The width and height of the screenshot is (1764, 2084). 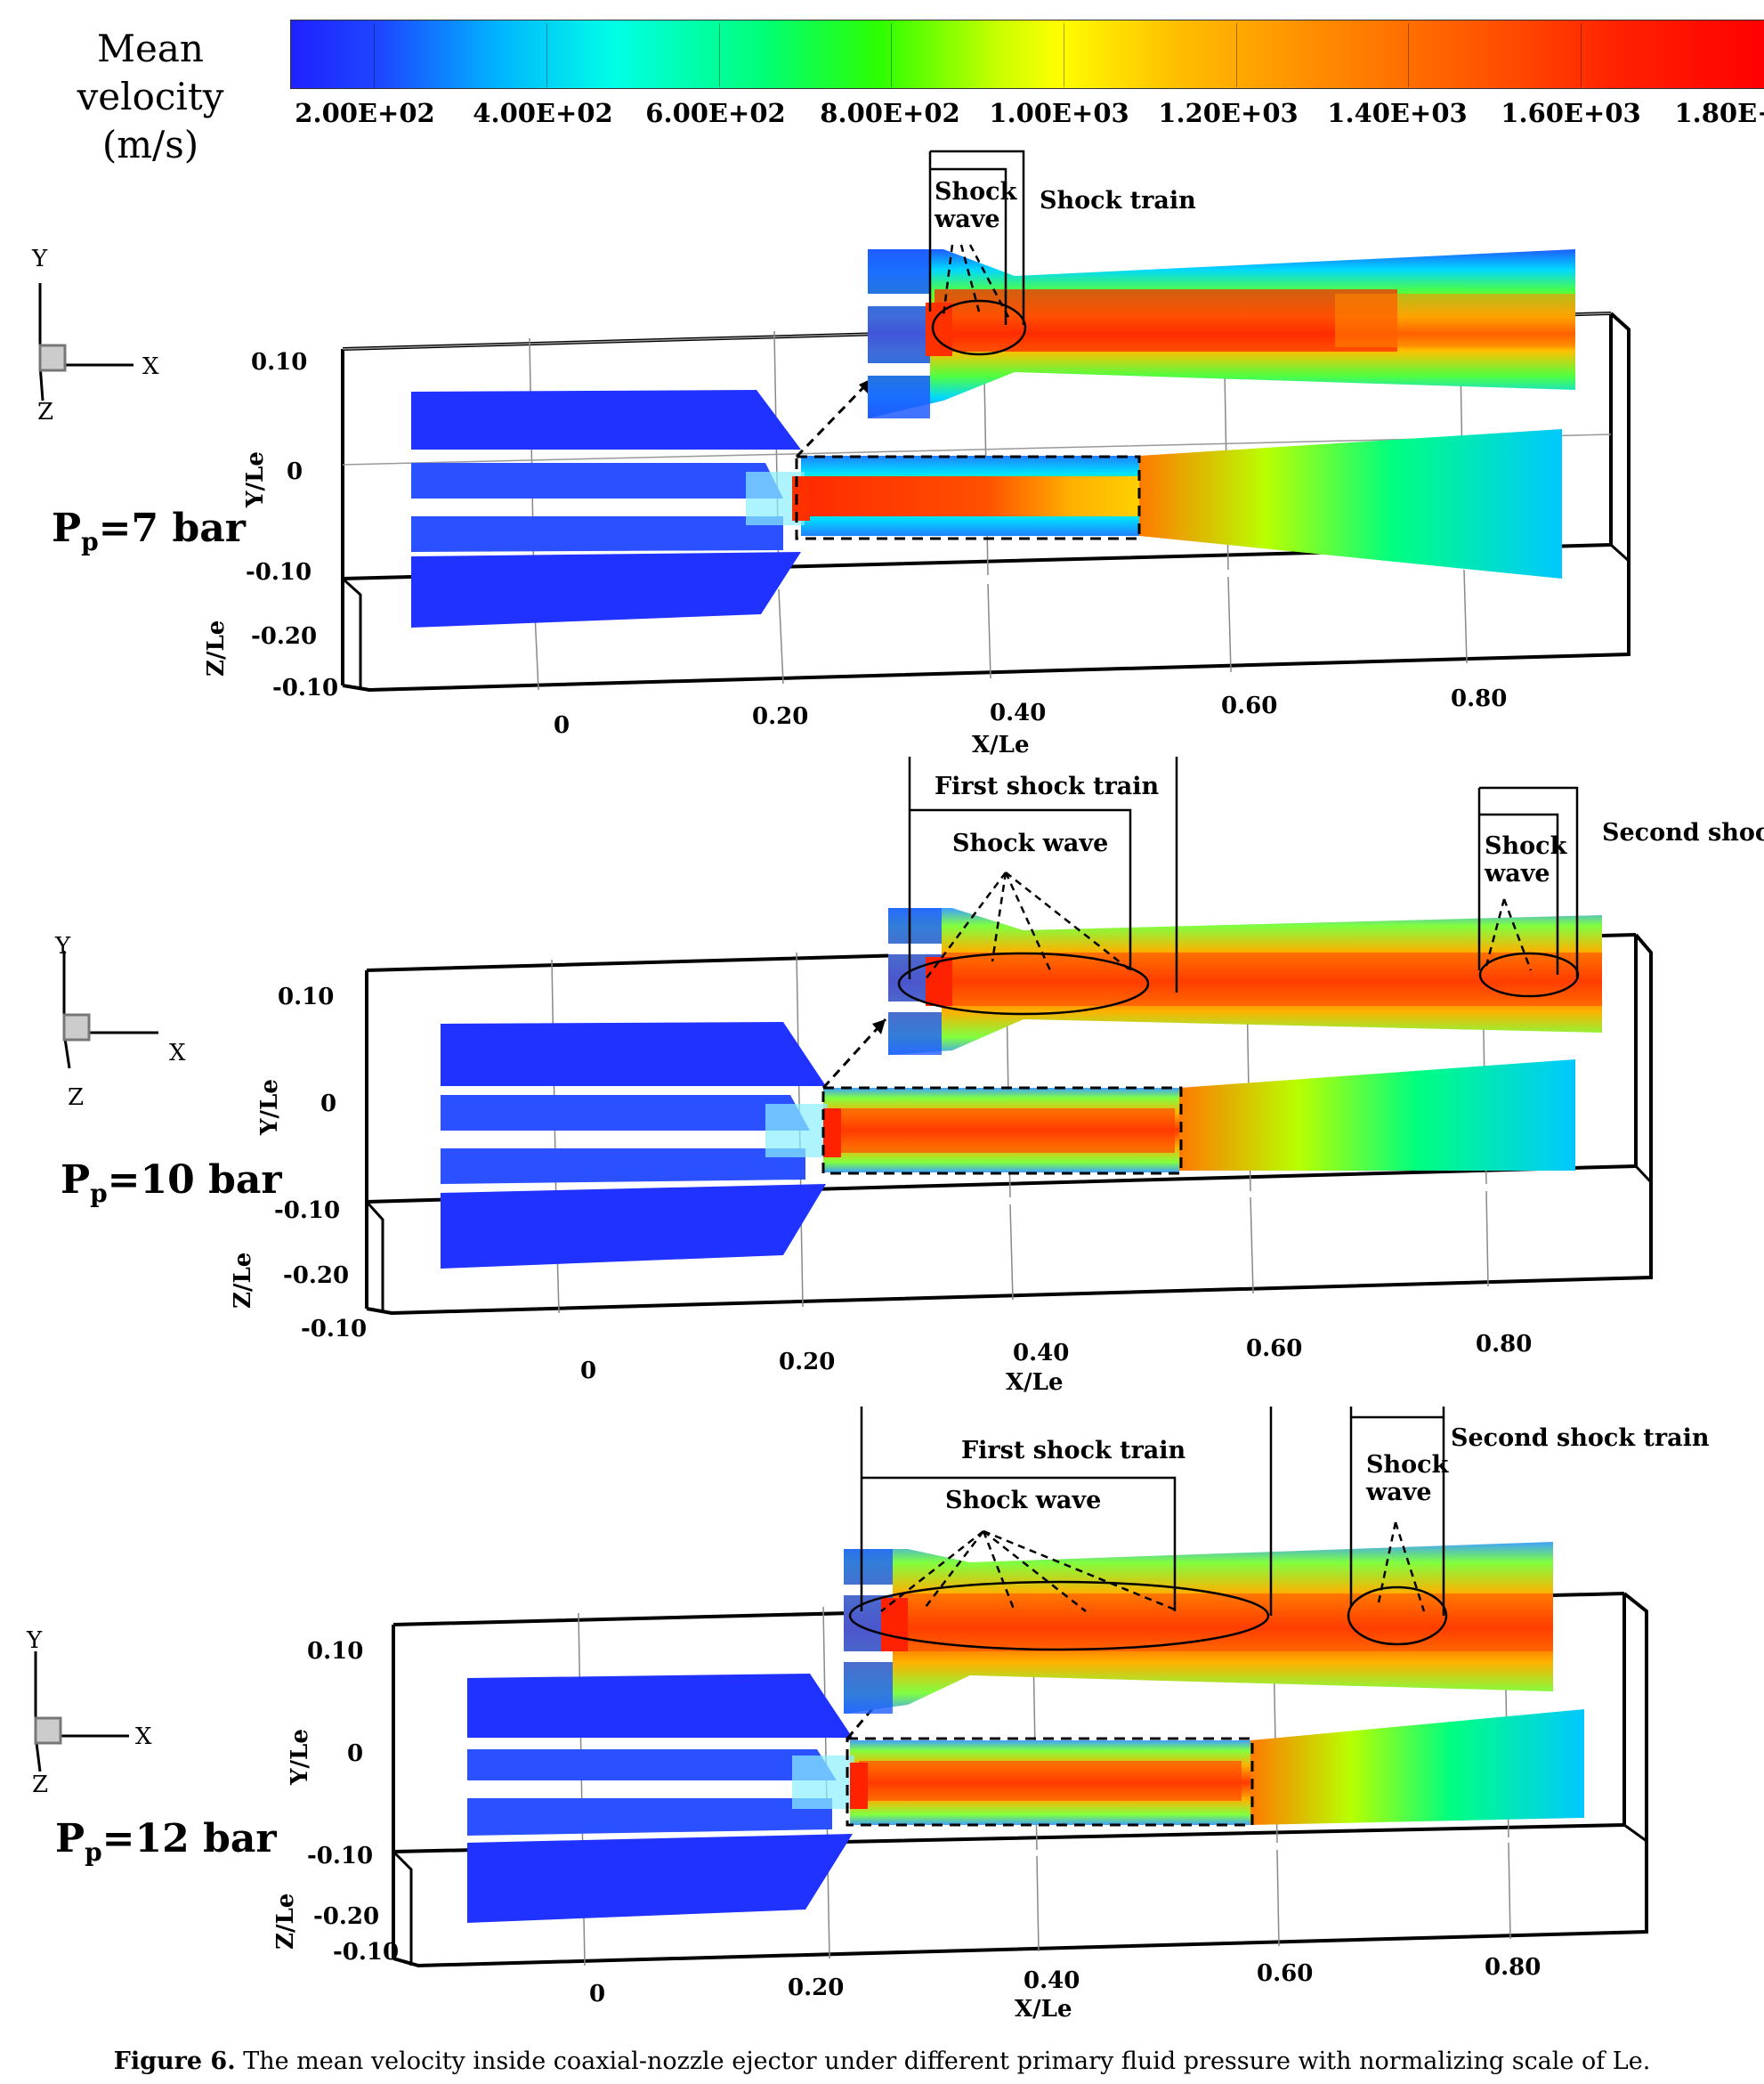 What do you see at coordinates (150, 72) in the screenshot?
I see `colorbar-title-line1: Mean velocity` at bounding box center [150, 72].